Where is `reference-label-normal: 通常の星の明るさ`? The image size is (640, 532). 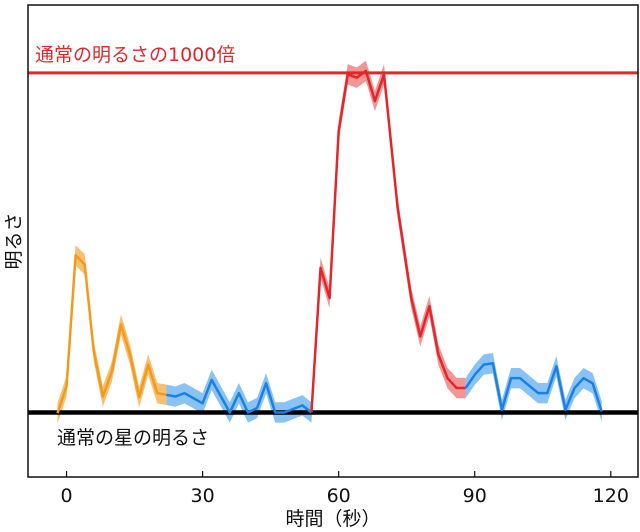 reference-label-normal: 通常の星の明るさ is located at coordinates (133, 438).